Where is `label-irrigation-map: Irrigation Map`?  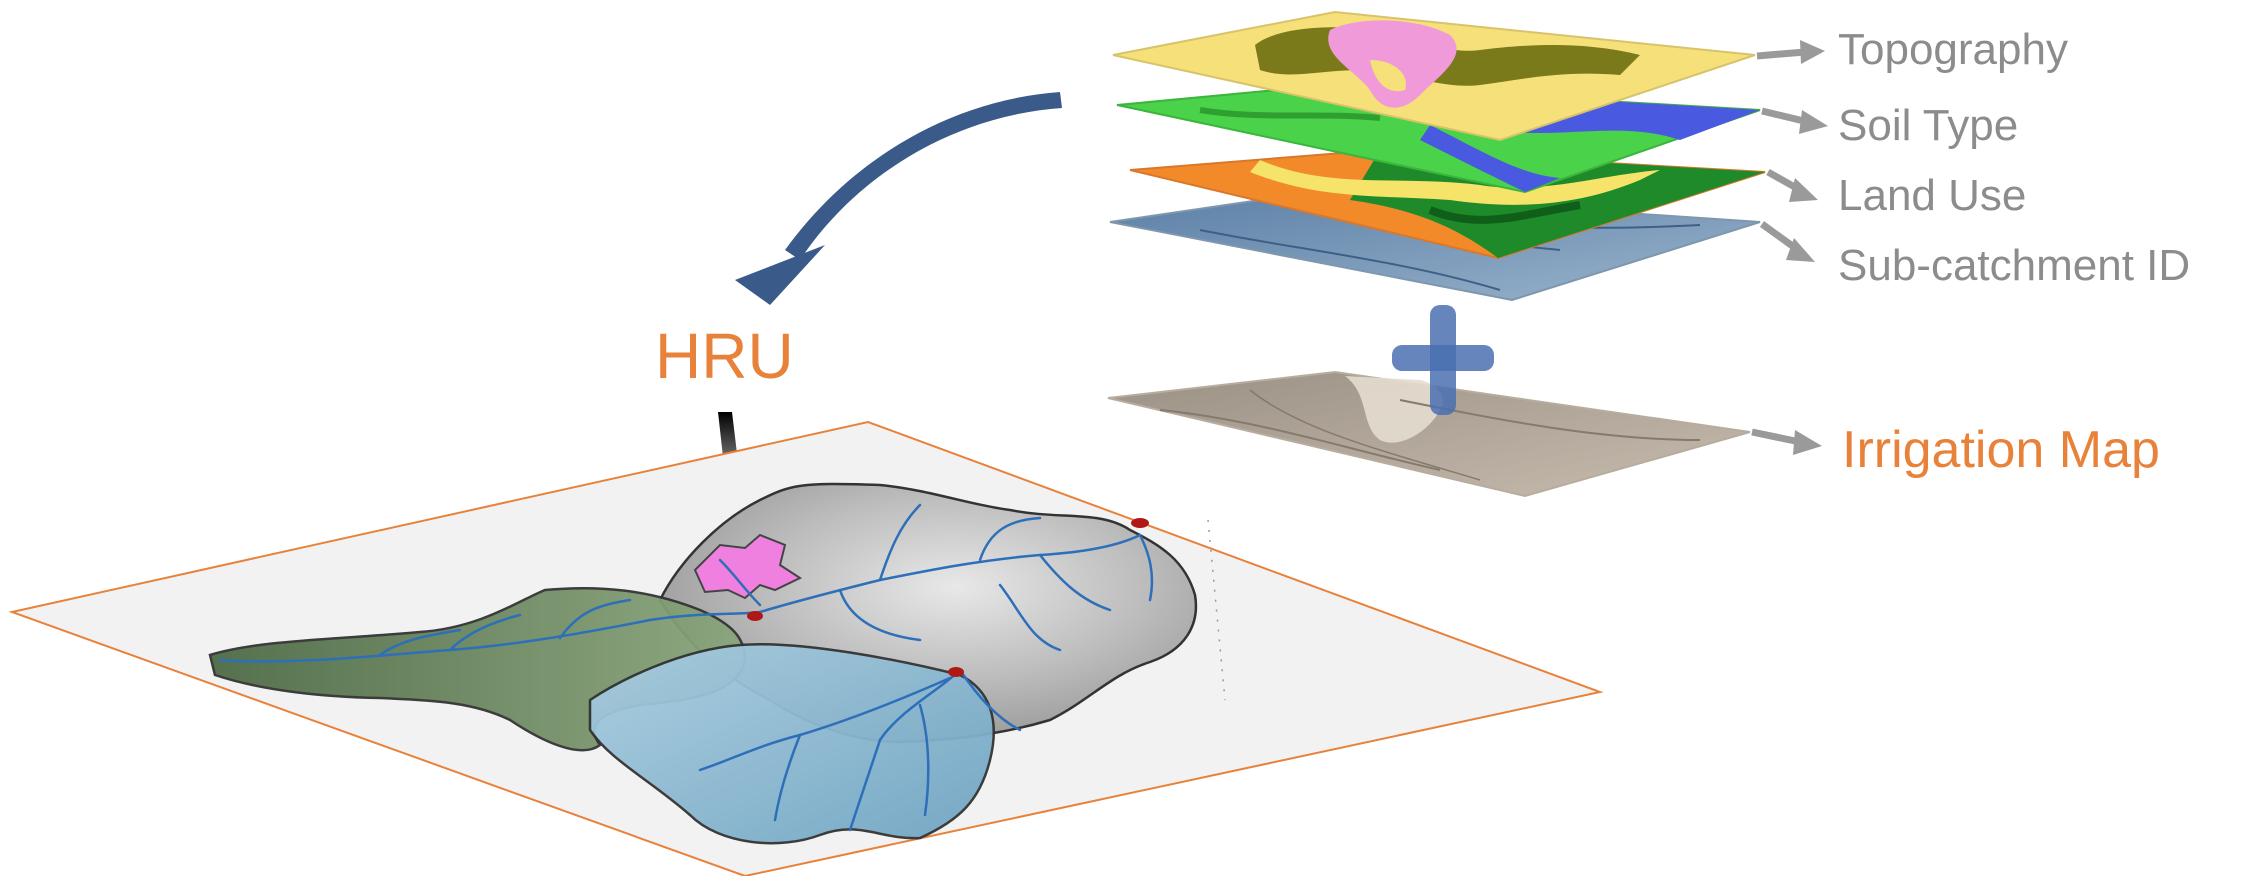
label-irrigation-map: Irrigation Map is located at coordinates (2001, 450).